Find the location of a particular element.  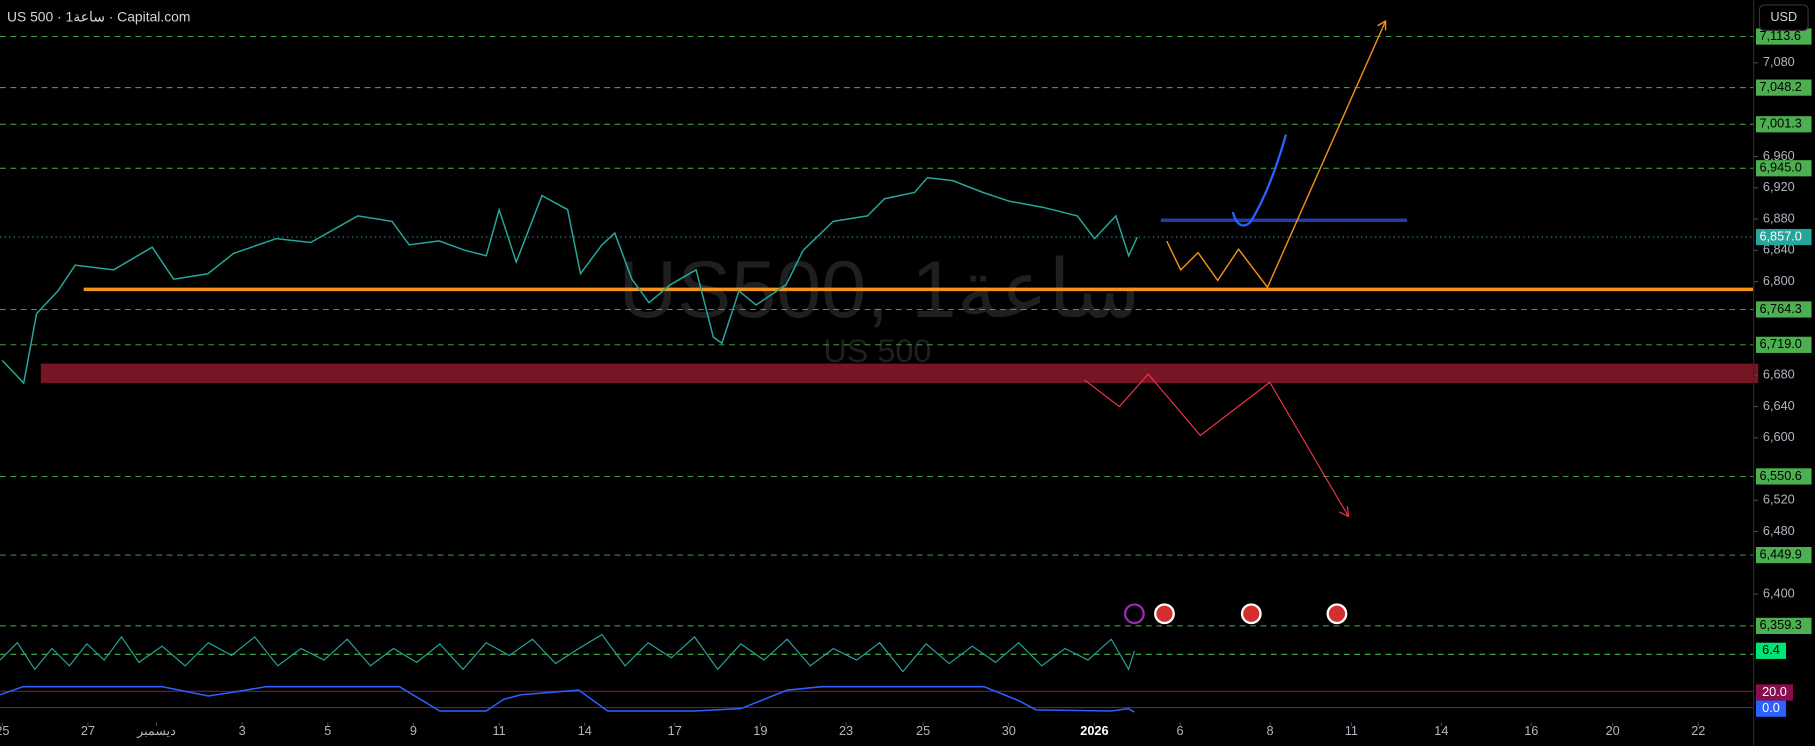

currency-label: USD is located at coordinates (1783, 16).